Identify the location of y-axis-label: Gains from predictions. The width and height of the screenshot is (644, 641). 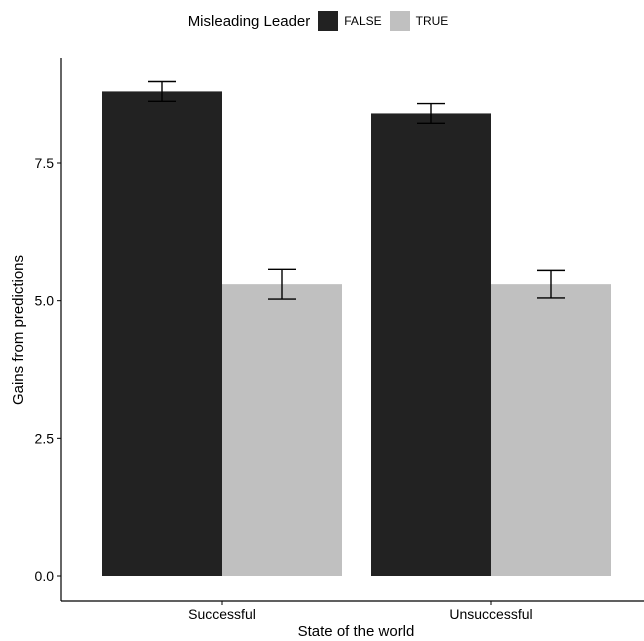
(18, 330).